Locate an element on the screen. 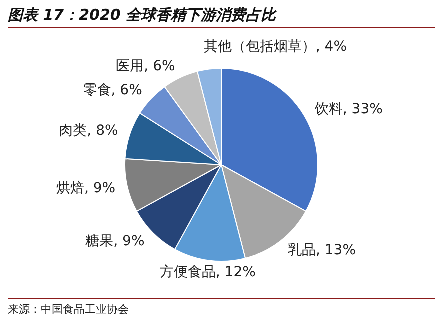  slice-label: 其他（包括烟草）, 4% is located at coordinates (276, 46).